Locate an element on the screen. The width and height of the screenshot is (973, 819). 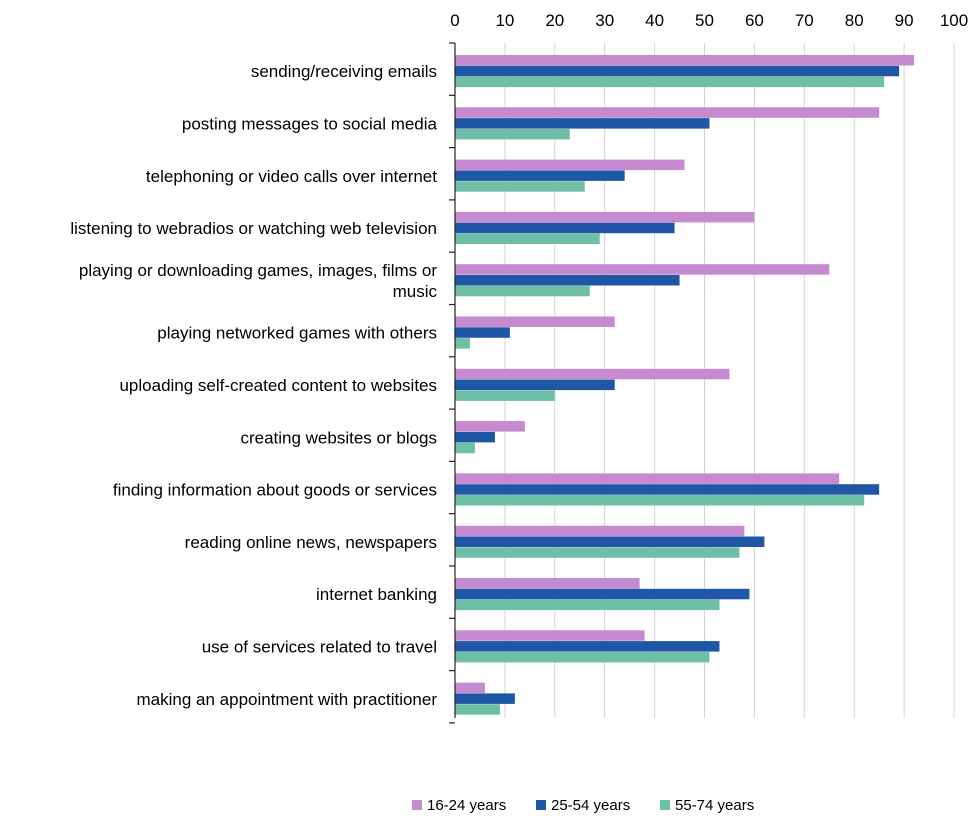
category-label: telephoning or video calls over internet is located at coordinates (291, 176).